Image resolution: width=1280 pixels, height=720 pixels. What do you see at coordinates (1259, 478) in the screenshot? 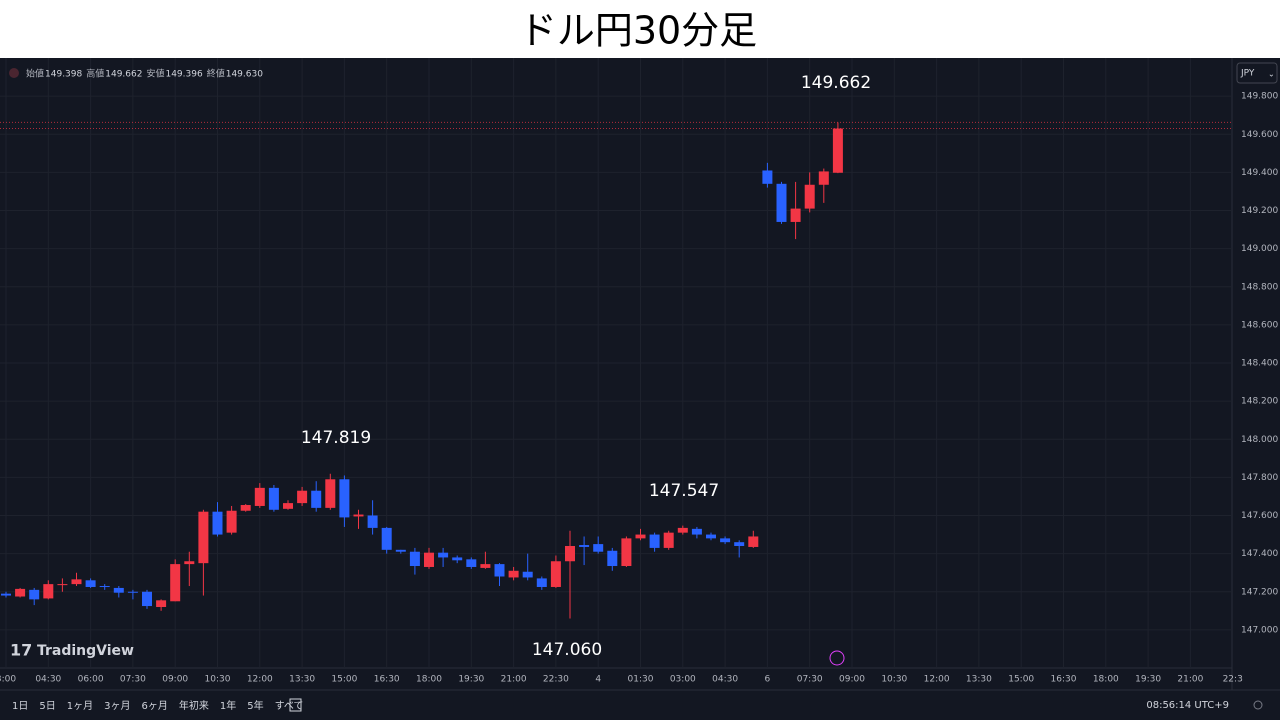
I see `y-tick-label: 147.800` at bounding box center [1259, 478].